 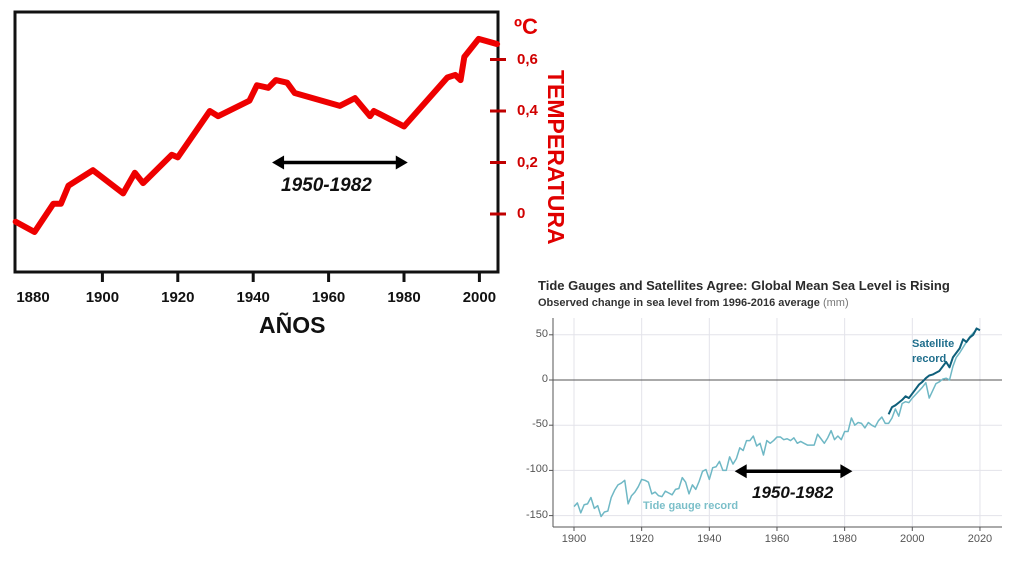 What do you see at coordinates (536, 469) in the screenshot?
I see `y-tick-label: -100` at bounding box center [536, 469].